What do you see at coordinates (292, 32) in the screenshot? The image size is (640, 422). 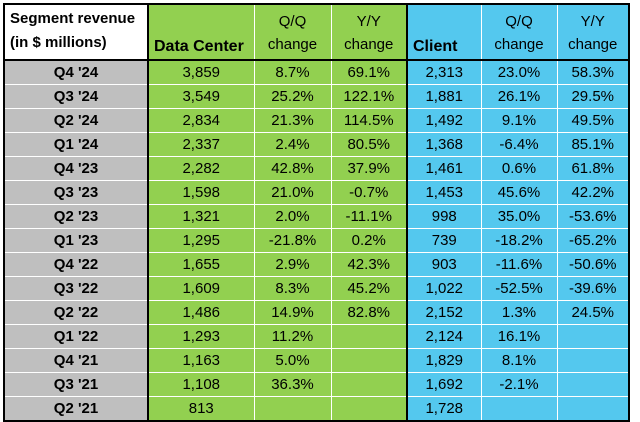 I see `header-dc-qq-change: Q/Q change` at bounding box center [292, 32].